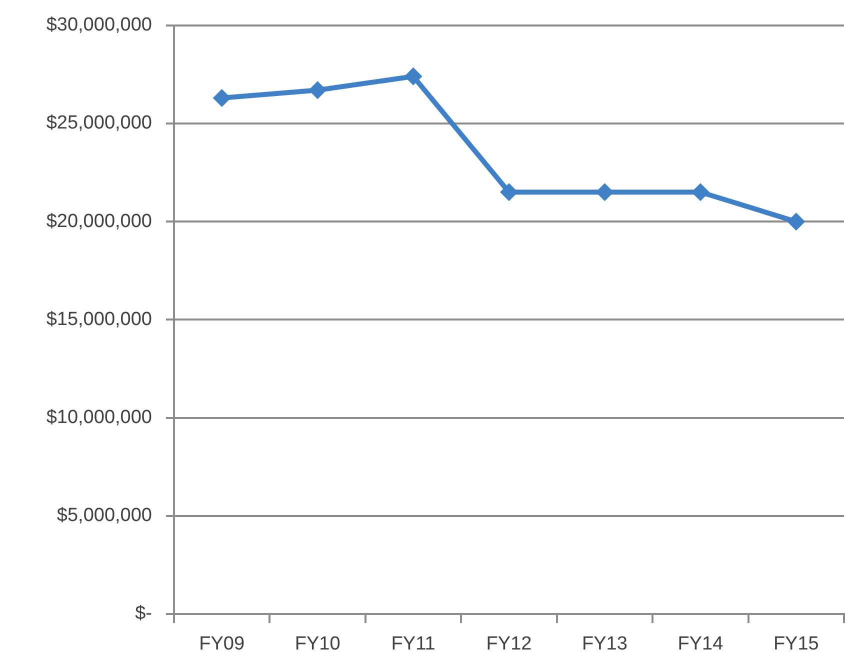 The width and height of the screenshot is (853, 662). I want to click on y-tick-label: $5,000,000, so click(104, 515).